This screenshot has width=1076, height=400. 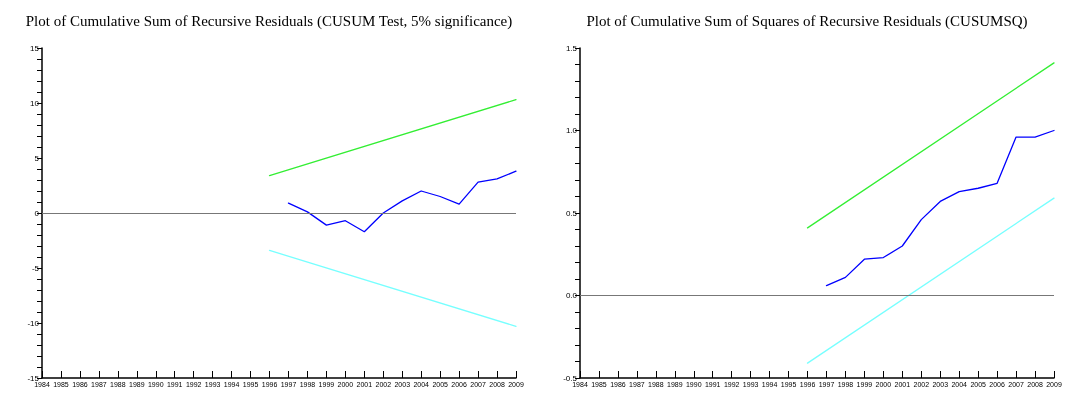 I want to click on y-tick-label: 15, so click(x=35, y=48).